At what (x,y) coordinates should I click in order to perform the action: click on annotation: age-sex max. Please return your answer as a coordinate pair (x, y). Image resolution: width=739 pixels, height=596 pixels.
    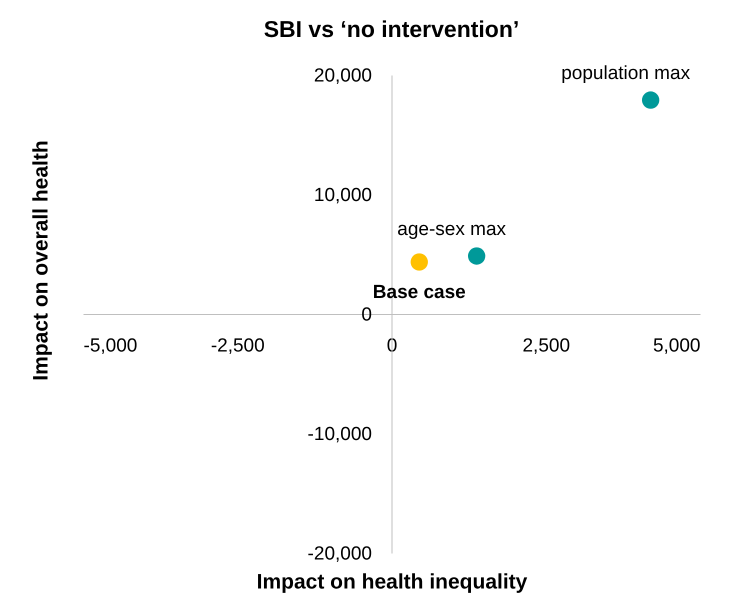
    Looking at the image, I should click on (452, 229).